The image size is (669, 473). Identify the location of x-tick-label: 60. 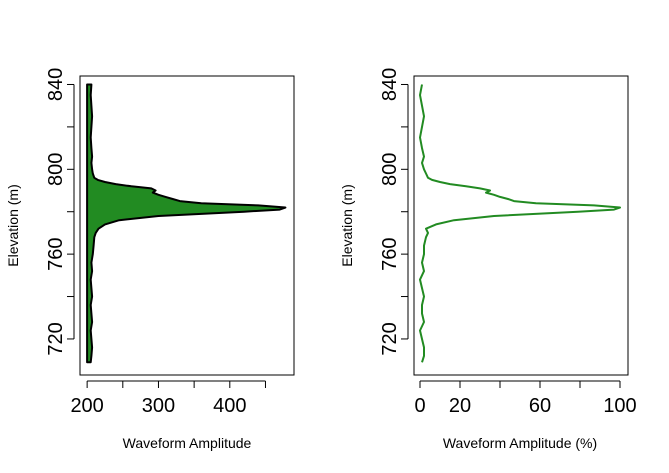
(540, 406).